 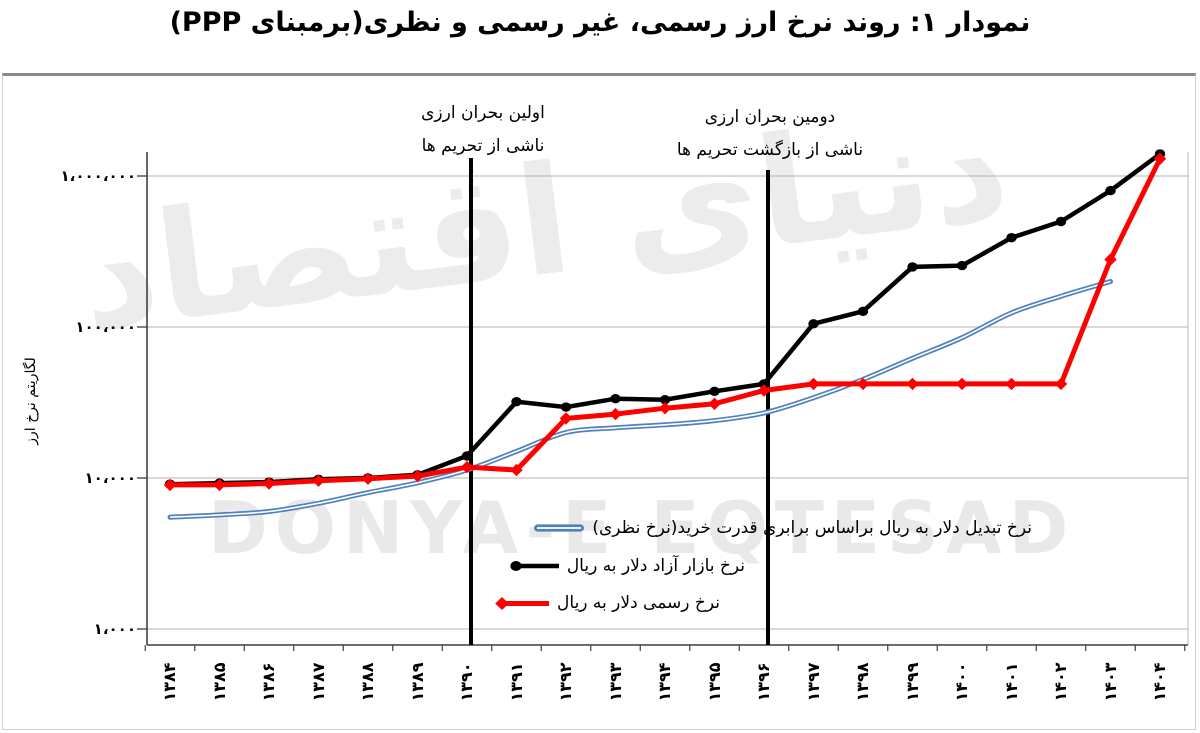 What do you see at coordinates (1060, 682) in the screenshot?
I see `x-tick-label: ۱۴۰۲` at bounding box center [1060, 682].